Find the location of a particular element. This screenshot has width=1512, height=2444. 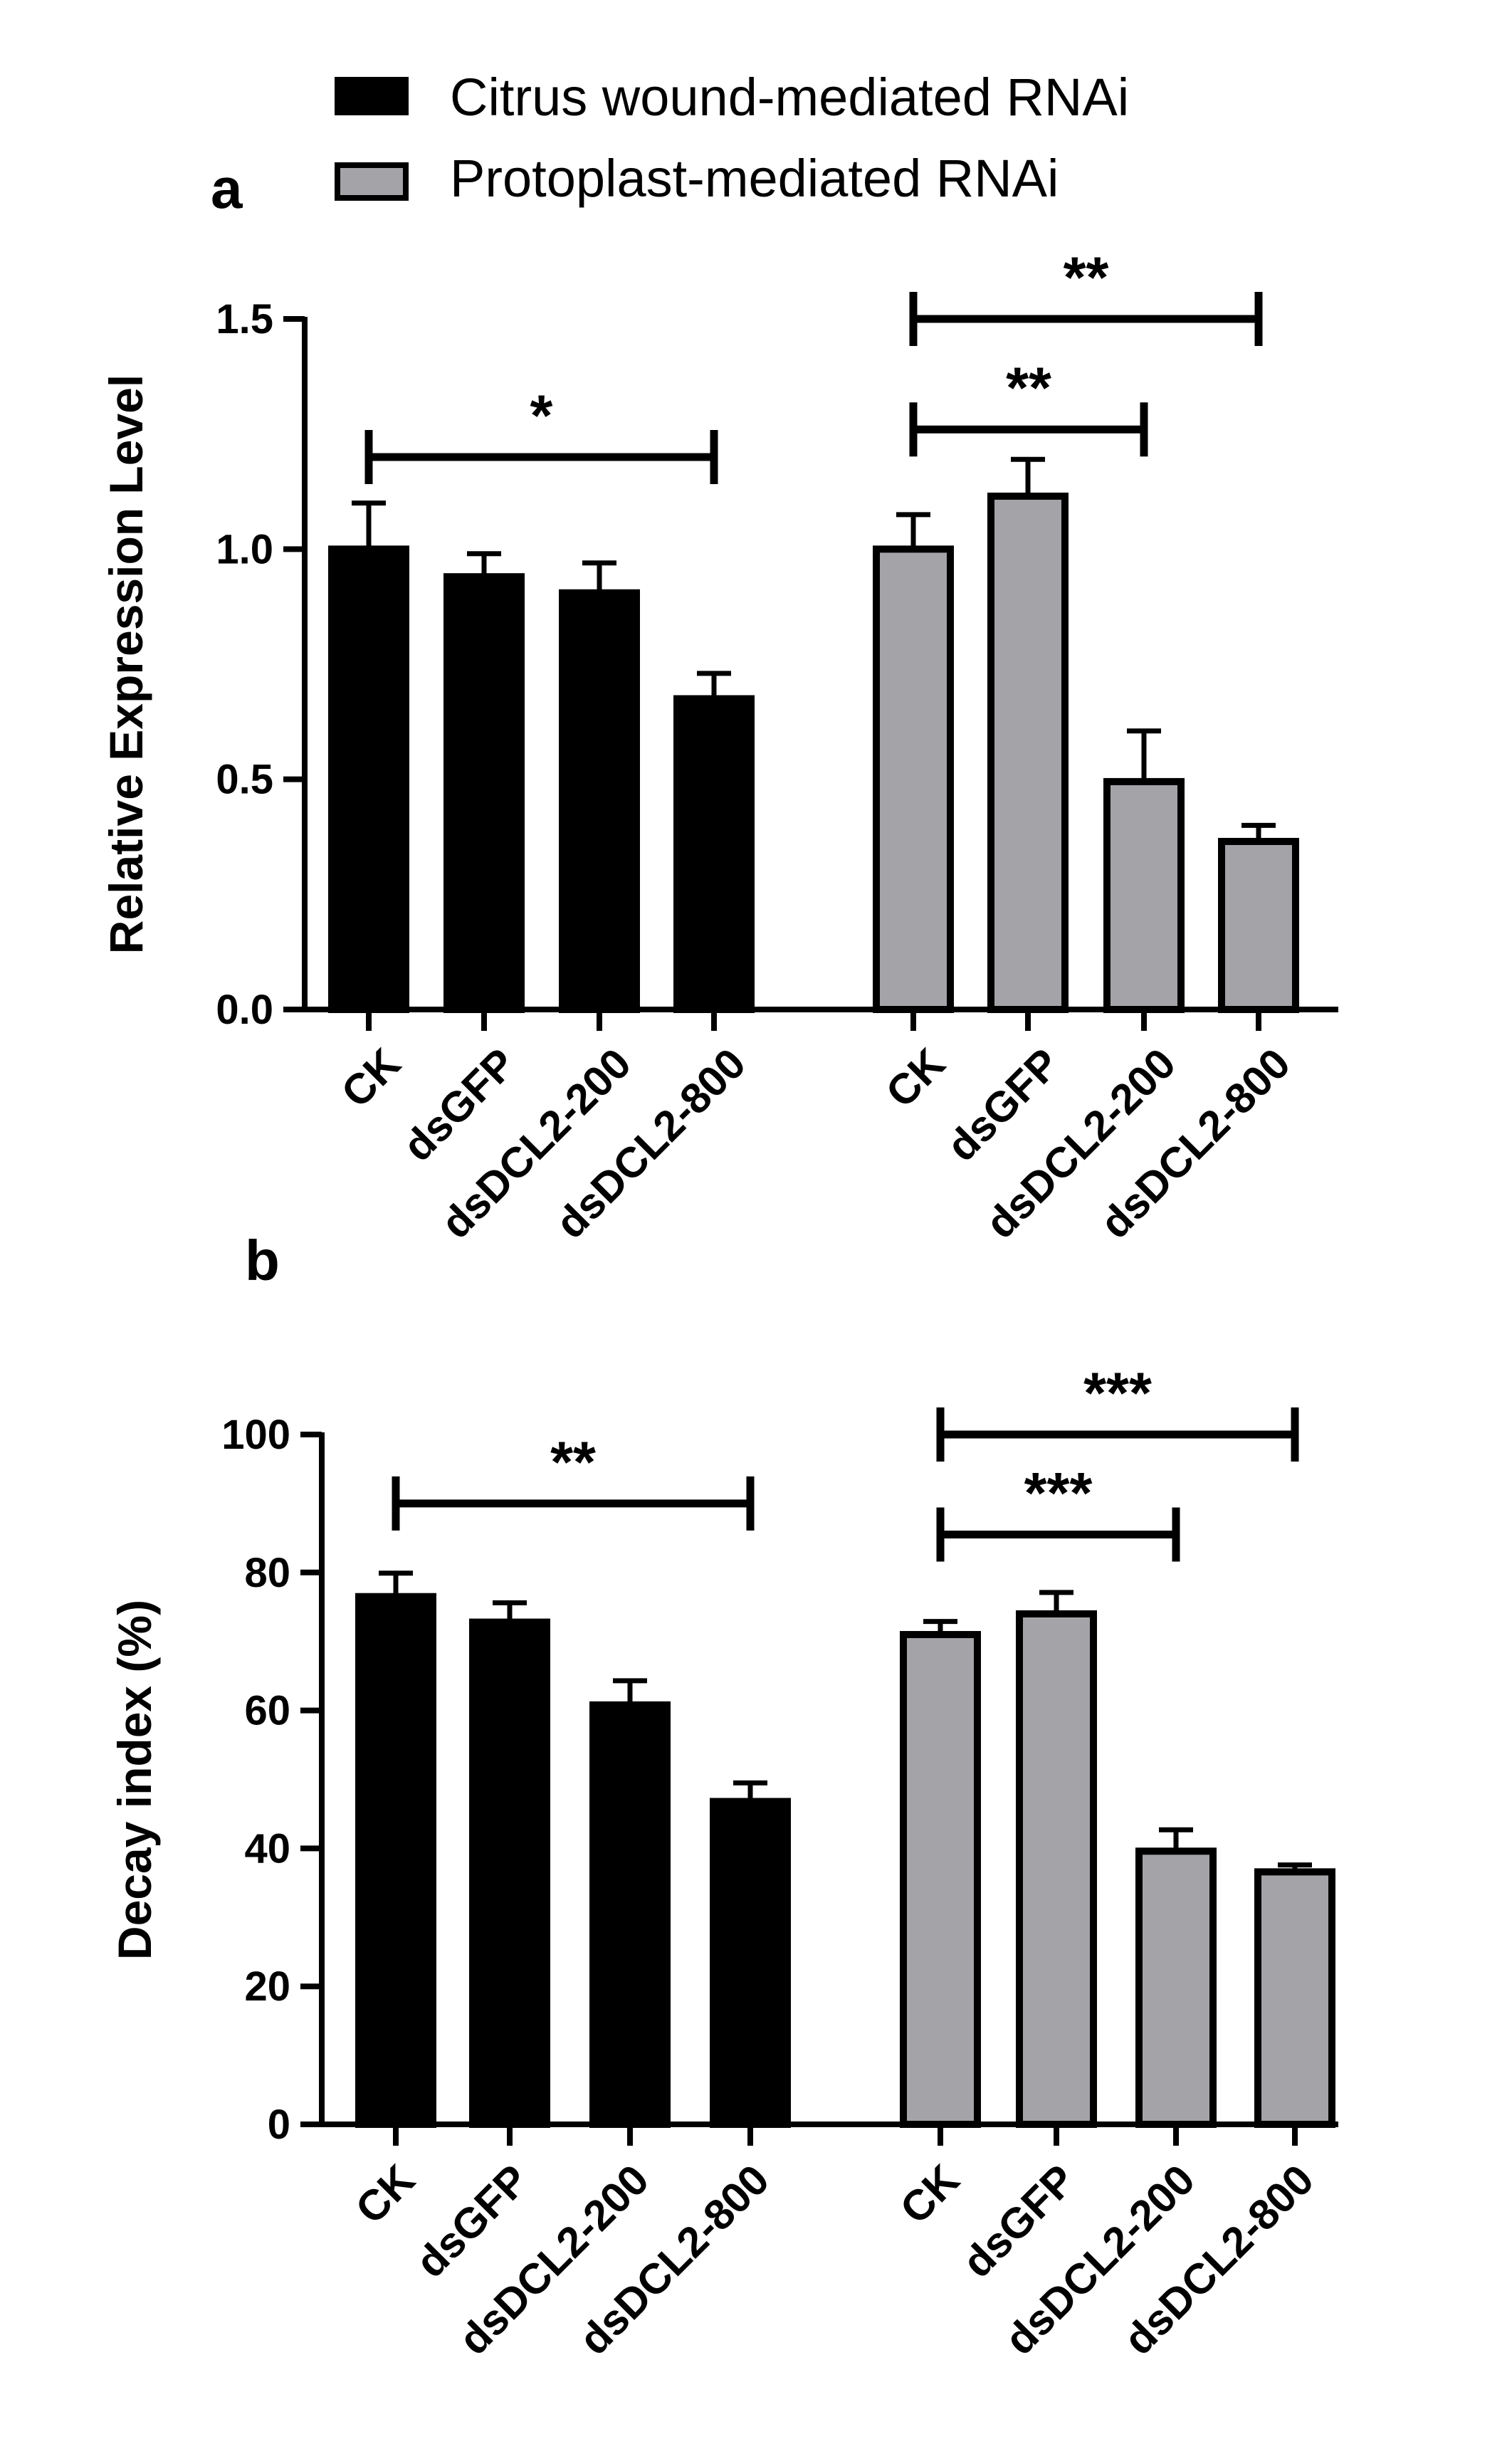

panel-letter-a: a is located at coordinates (227, 189).